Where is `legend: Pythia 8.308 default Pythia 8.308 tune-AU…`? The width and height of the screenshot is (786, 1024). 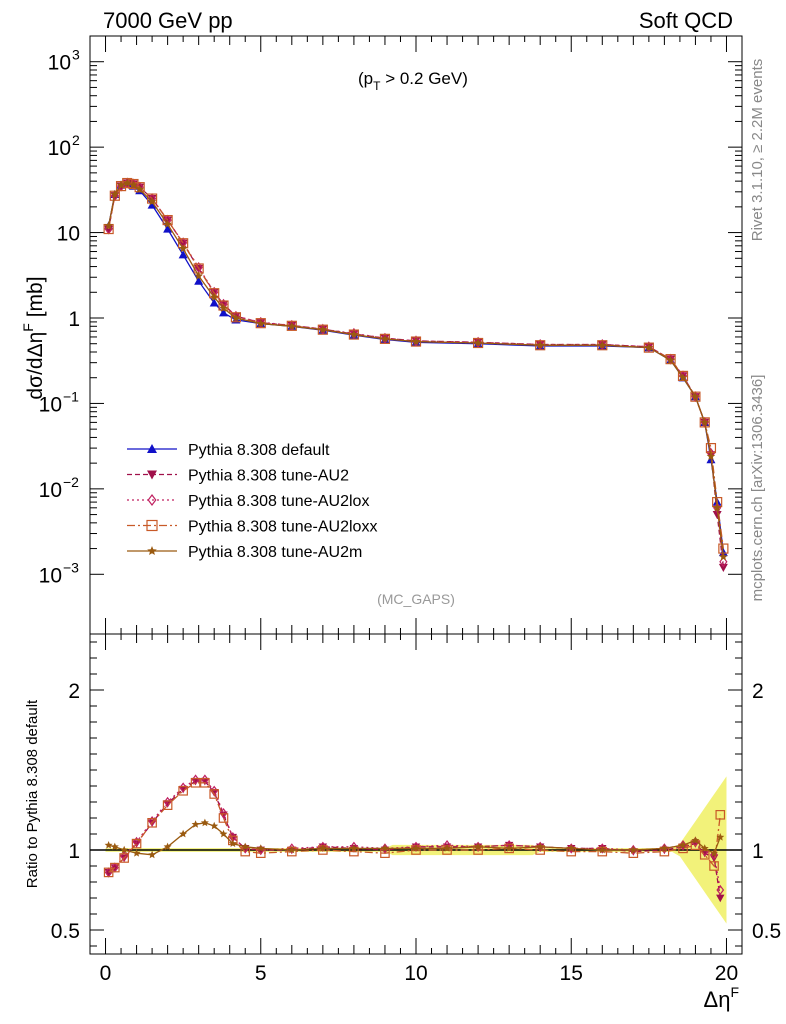
legend: Pythia 8.308 default Pythia 8.308 tune-AU… is located at coordinates (252, 501).